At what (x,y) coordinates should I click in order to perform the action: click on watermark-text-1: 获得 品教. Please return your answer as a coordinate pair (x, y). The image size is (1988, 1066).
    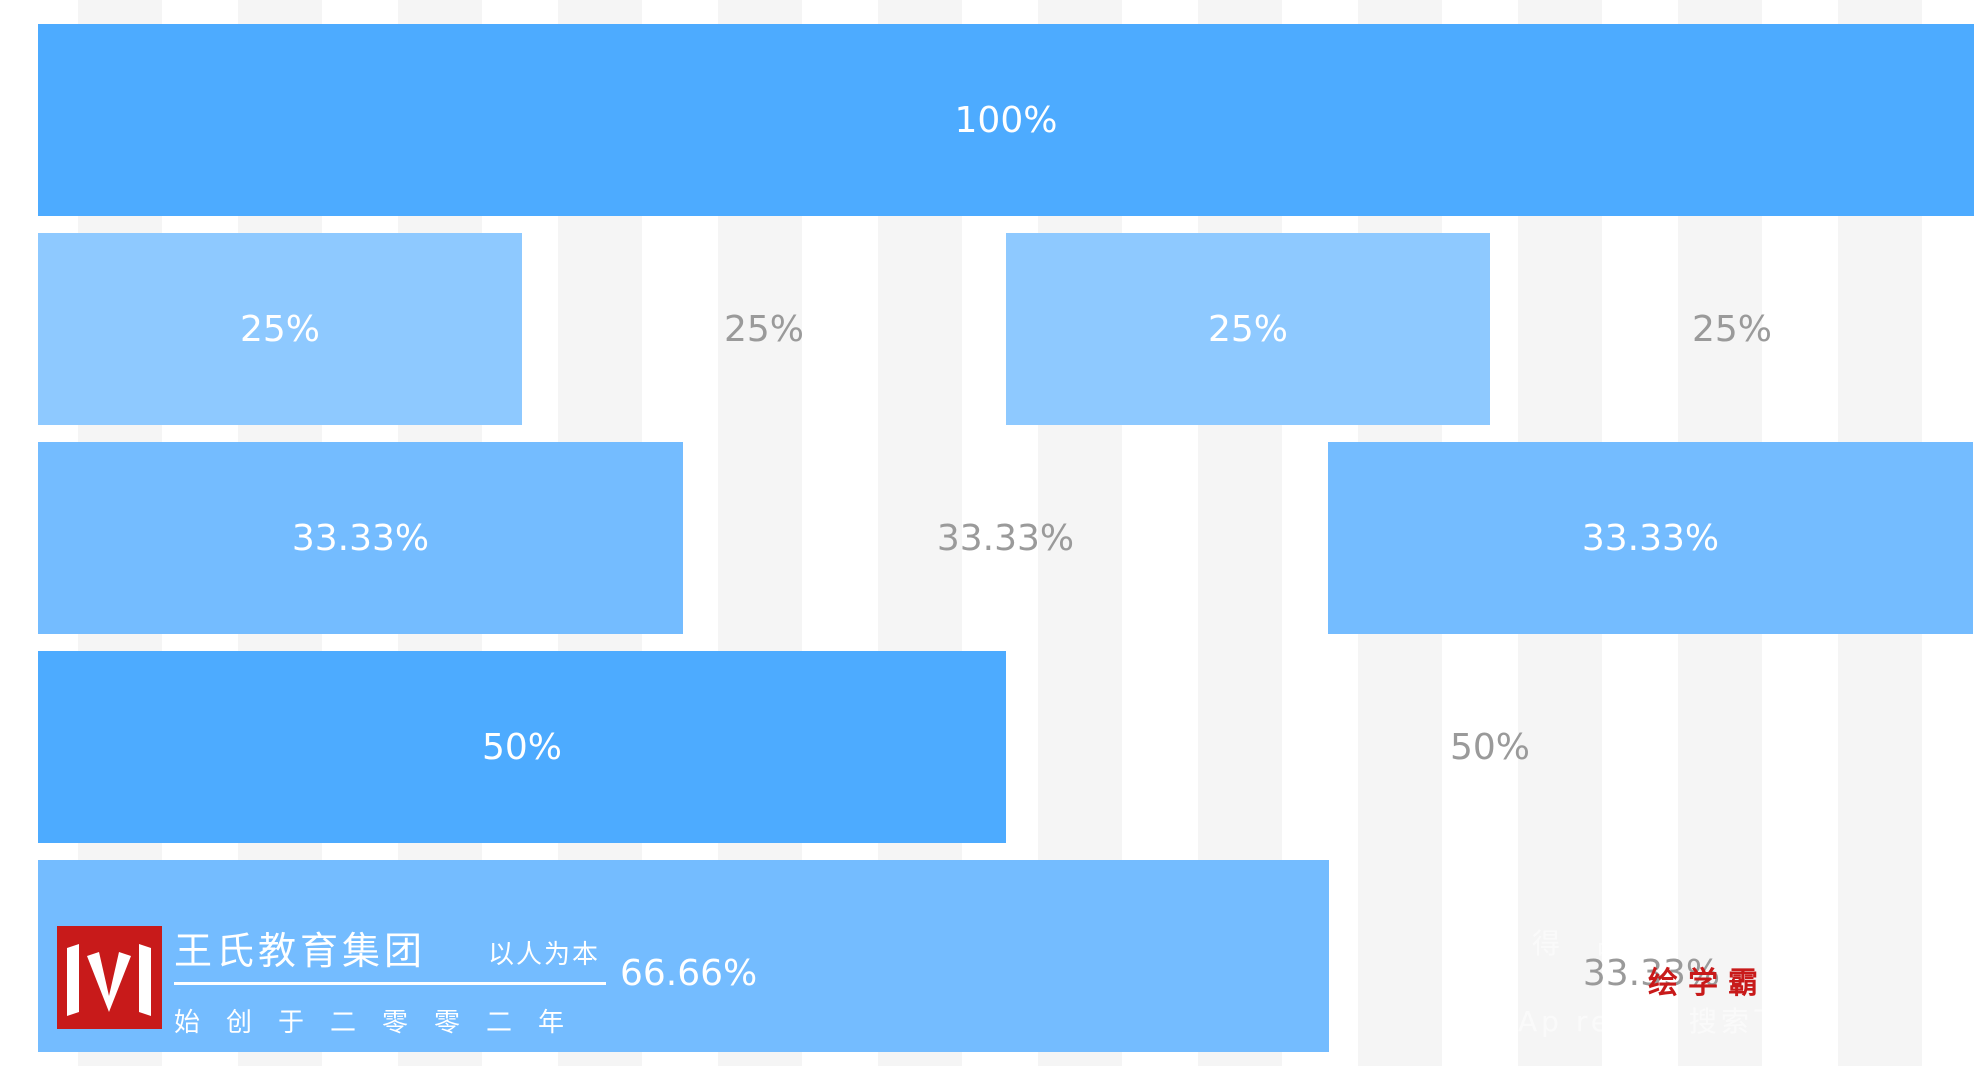
    Looking at the image, I should click on (1585, 943).